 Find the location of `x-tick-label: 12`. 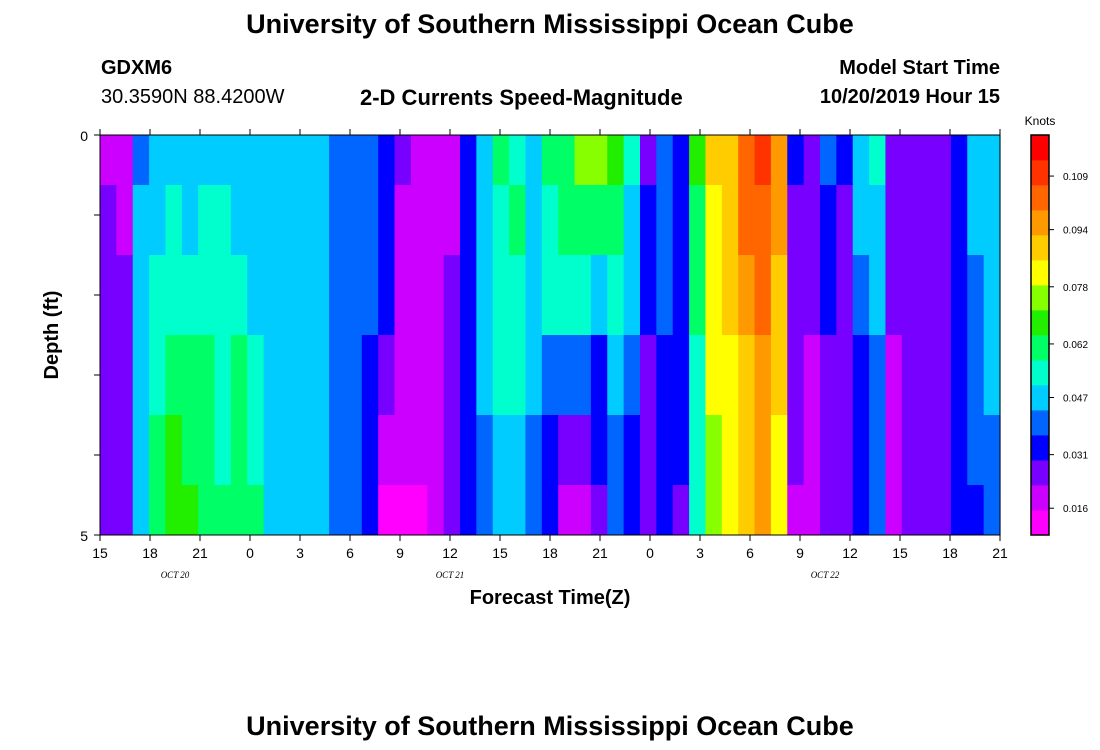

x-tick-label: 12 is located at coordinates (850, 553).